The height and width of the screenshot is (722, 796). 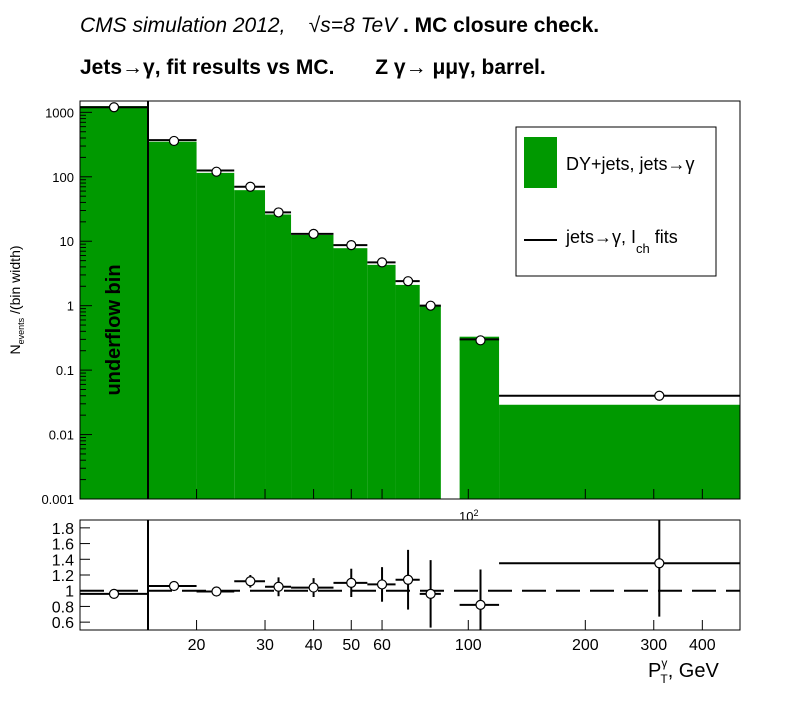 I want to click on svg-text: Nevents /(bin width), so click(x=16, y=299).